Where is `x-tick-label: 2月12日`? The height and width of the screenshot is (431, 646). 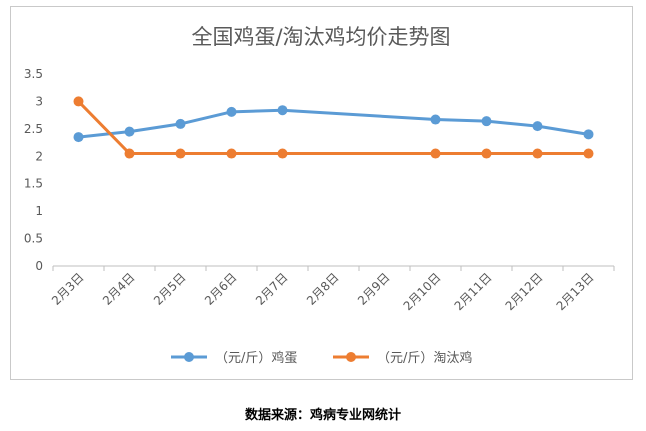 x-tick-label: 2月12日 is located at coordinates (524, 291).